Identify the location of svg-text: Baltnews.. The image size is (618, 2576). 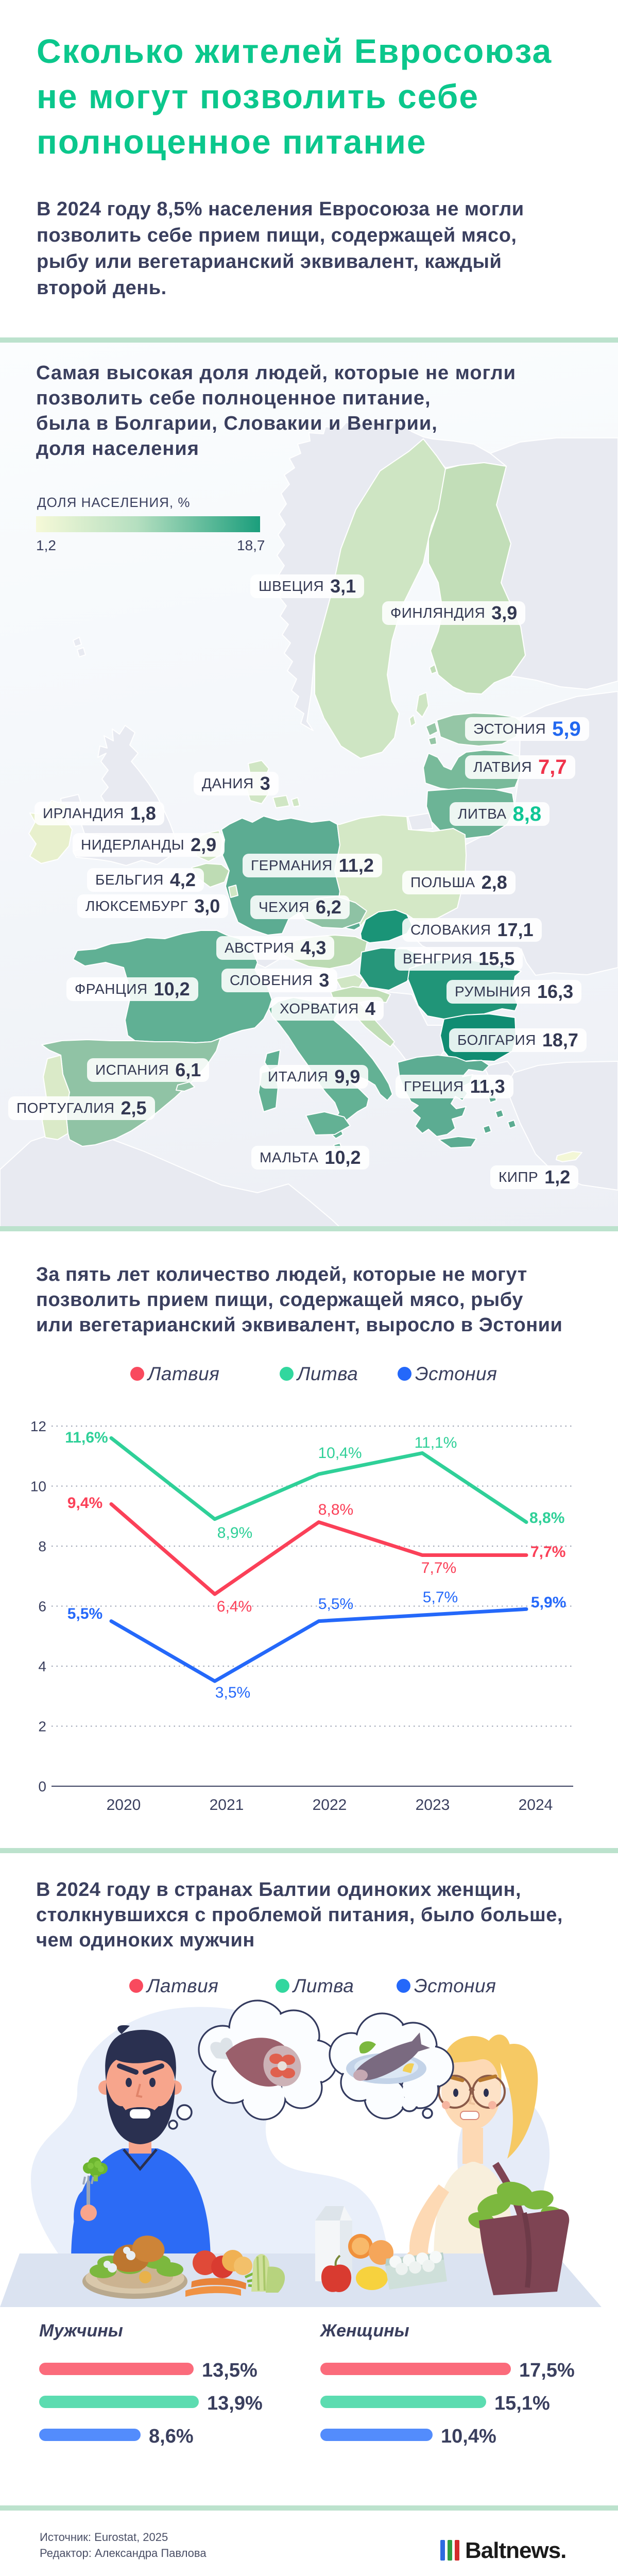
(515, 2550).